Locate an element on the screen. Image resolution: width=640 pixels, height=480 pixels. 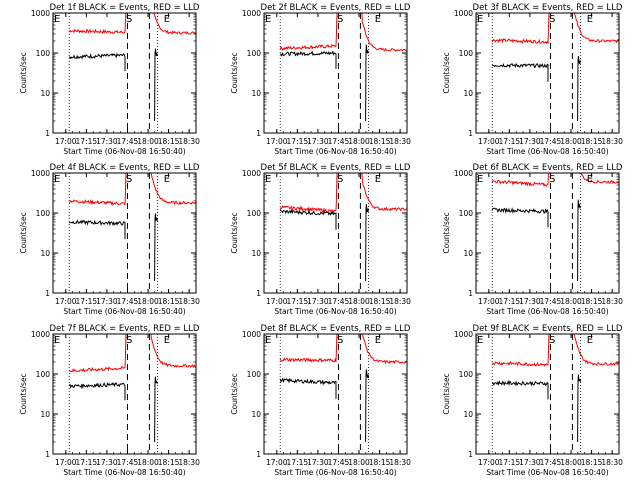
panel-title: Det 4f BLACK = Events, RED = LLD is located at coordinates (125, 168).